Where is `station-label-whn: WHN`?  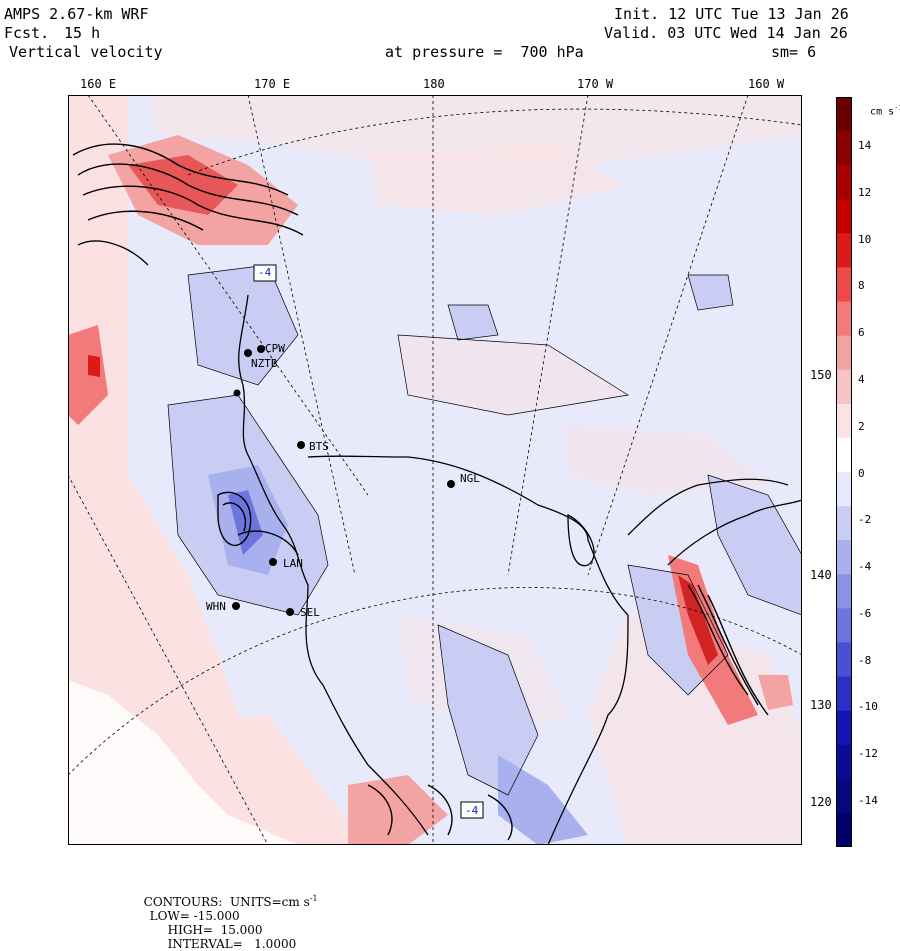
station-label-whn: WHN is located at coordinates (216, 606).